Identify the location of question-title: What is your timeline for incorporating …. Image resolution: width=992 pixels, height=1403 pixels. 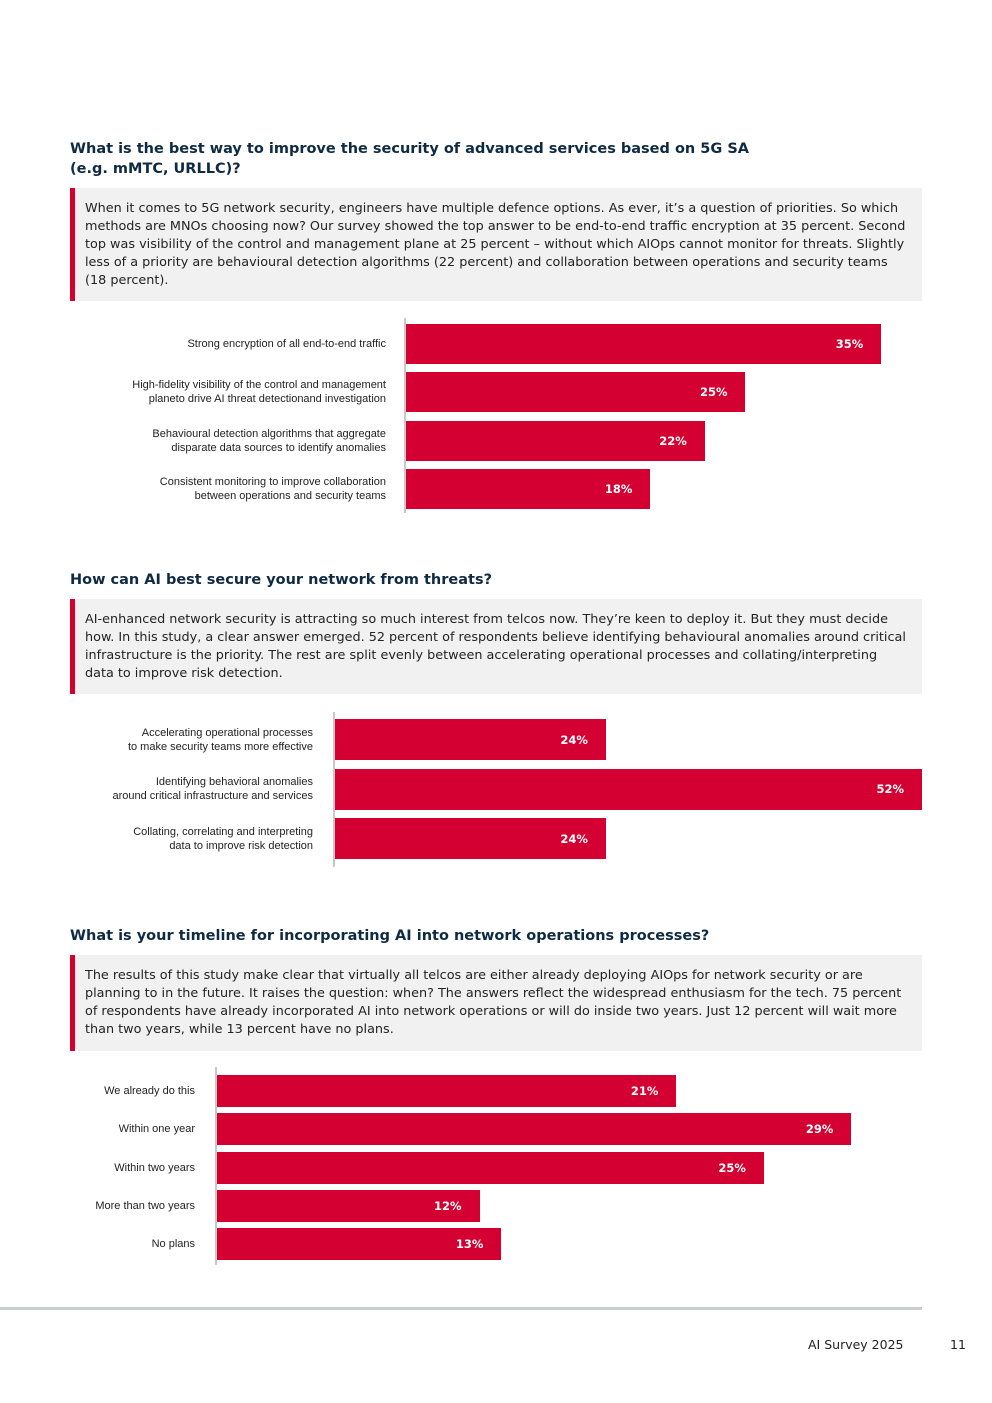
(390, 936).